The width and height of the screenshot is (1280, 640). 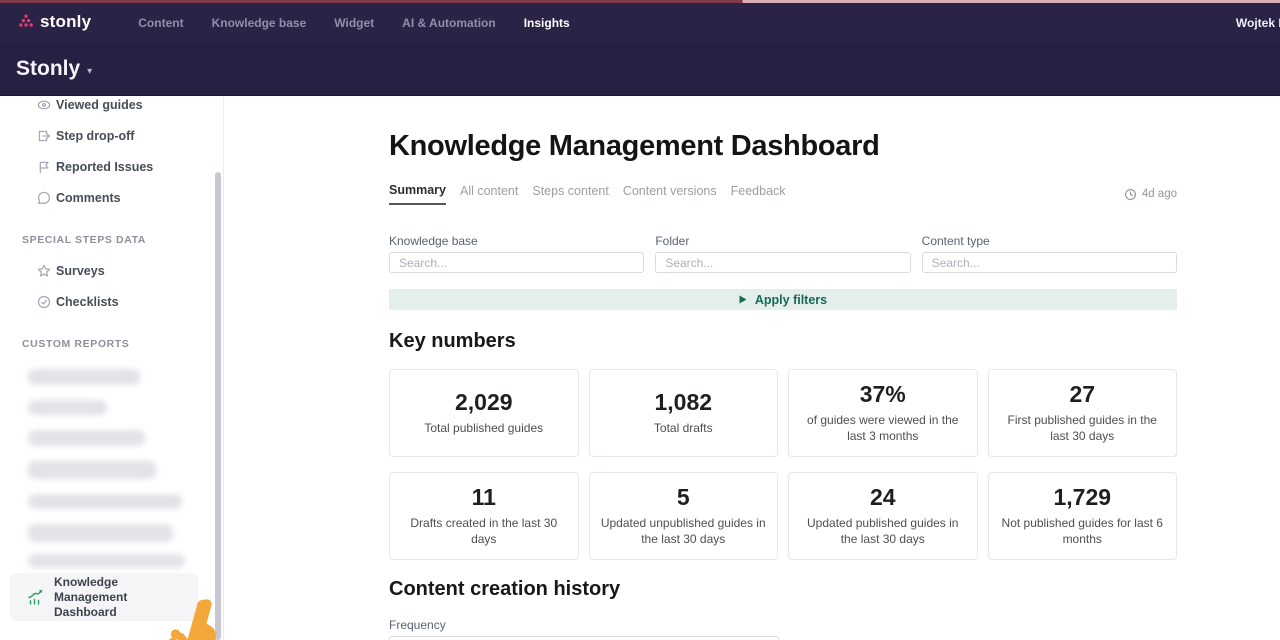 I want to click on kpi-label: Total drafts, so click(x=683, y=428).